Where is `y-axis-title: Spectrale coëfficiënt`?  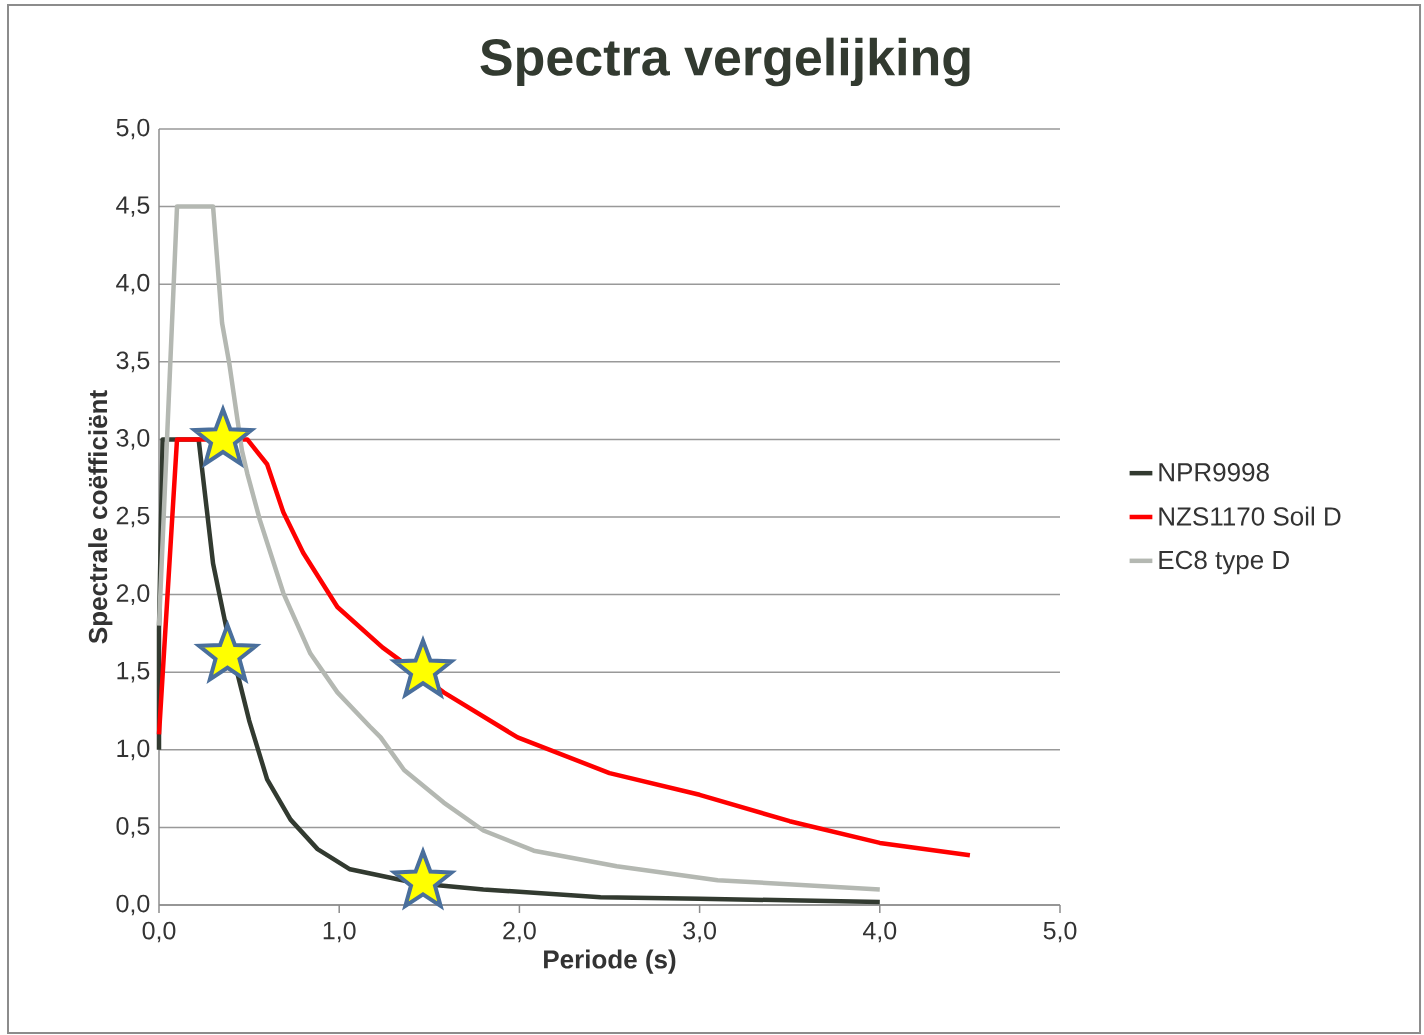 y-axis-title: Spectrale coëfficiënt is located at coordinates (100, 517).